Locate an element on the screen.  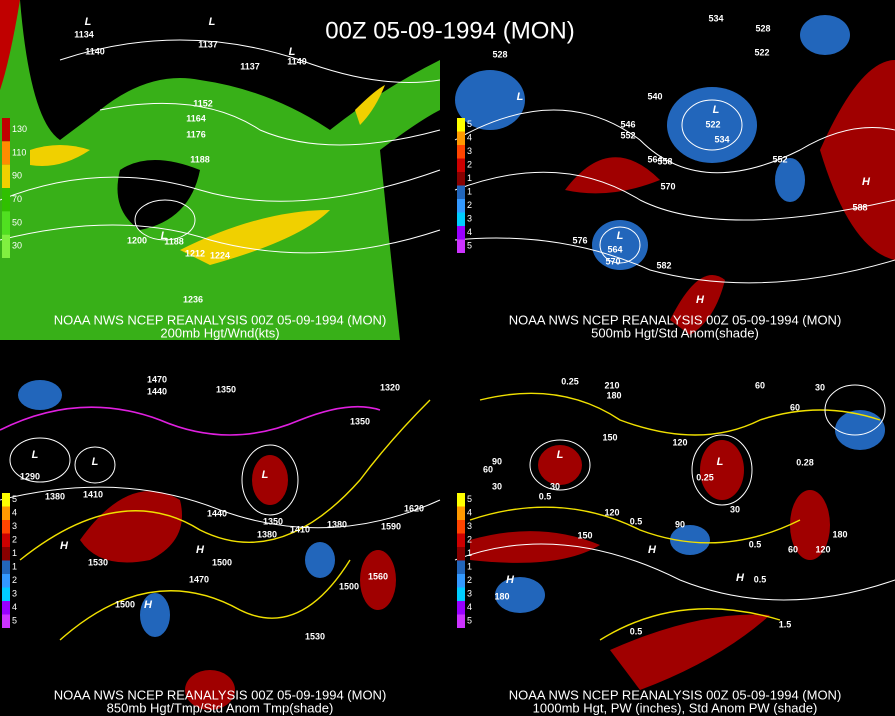
panel-caption: 850mb Hgt/Tmp/Std Anom Tmp(shade) is located at coordinates (220, 707).